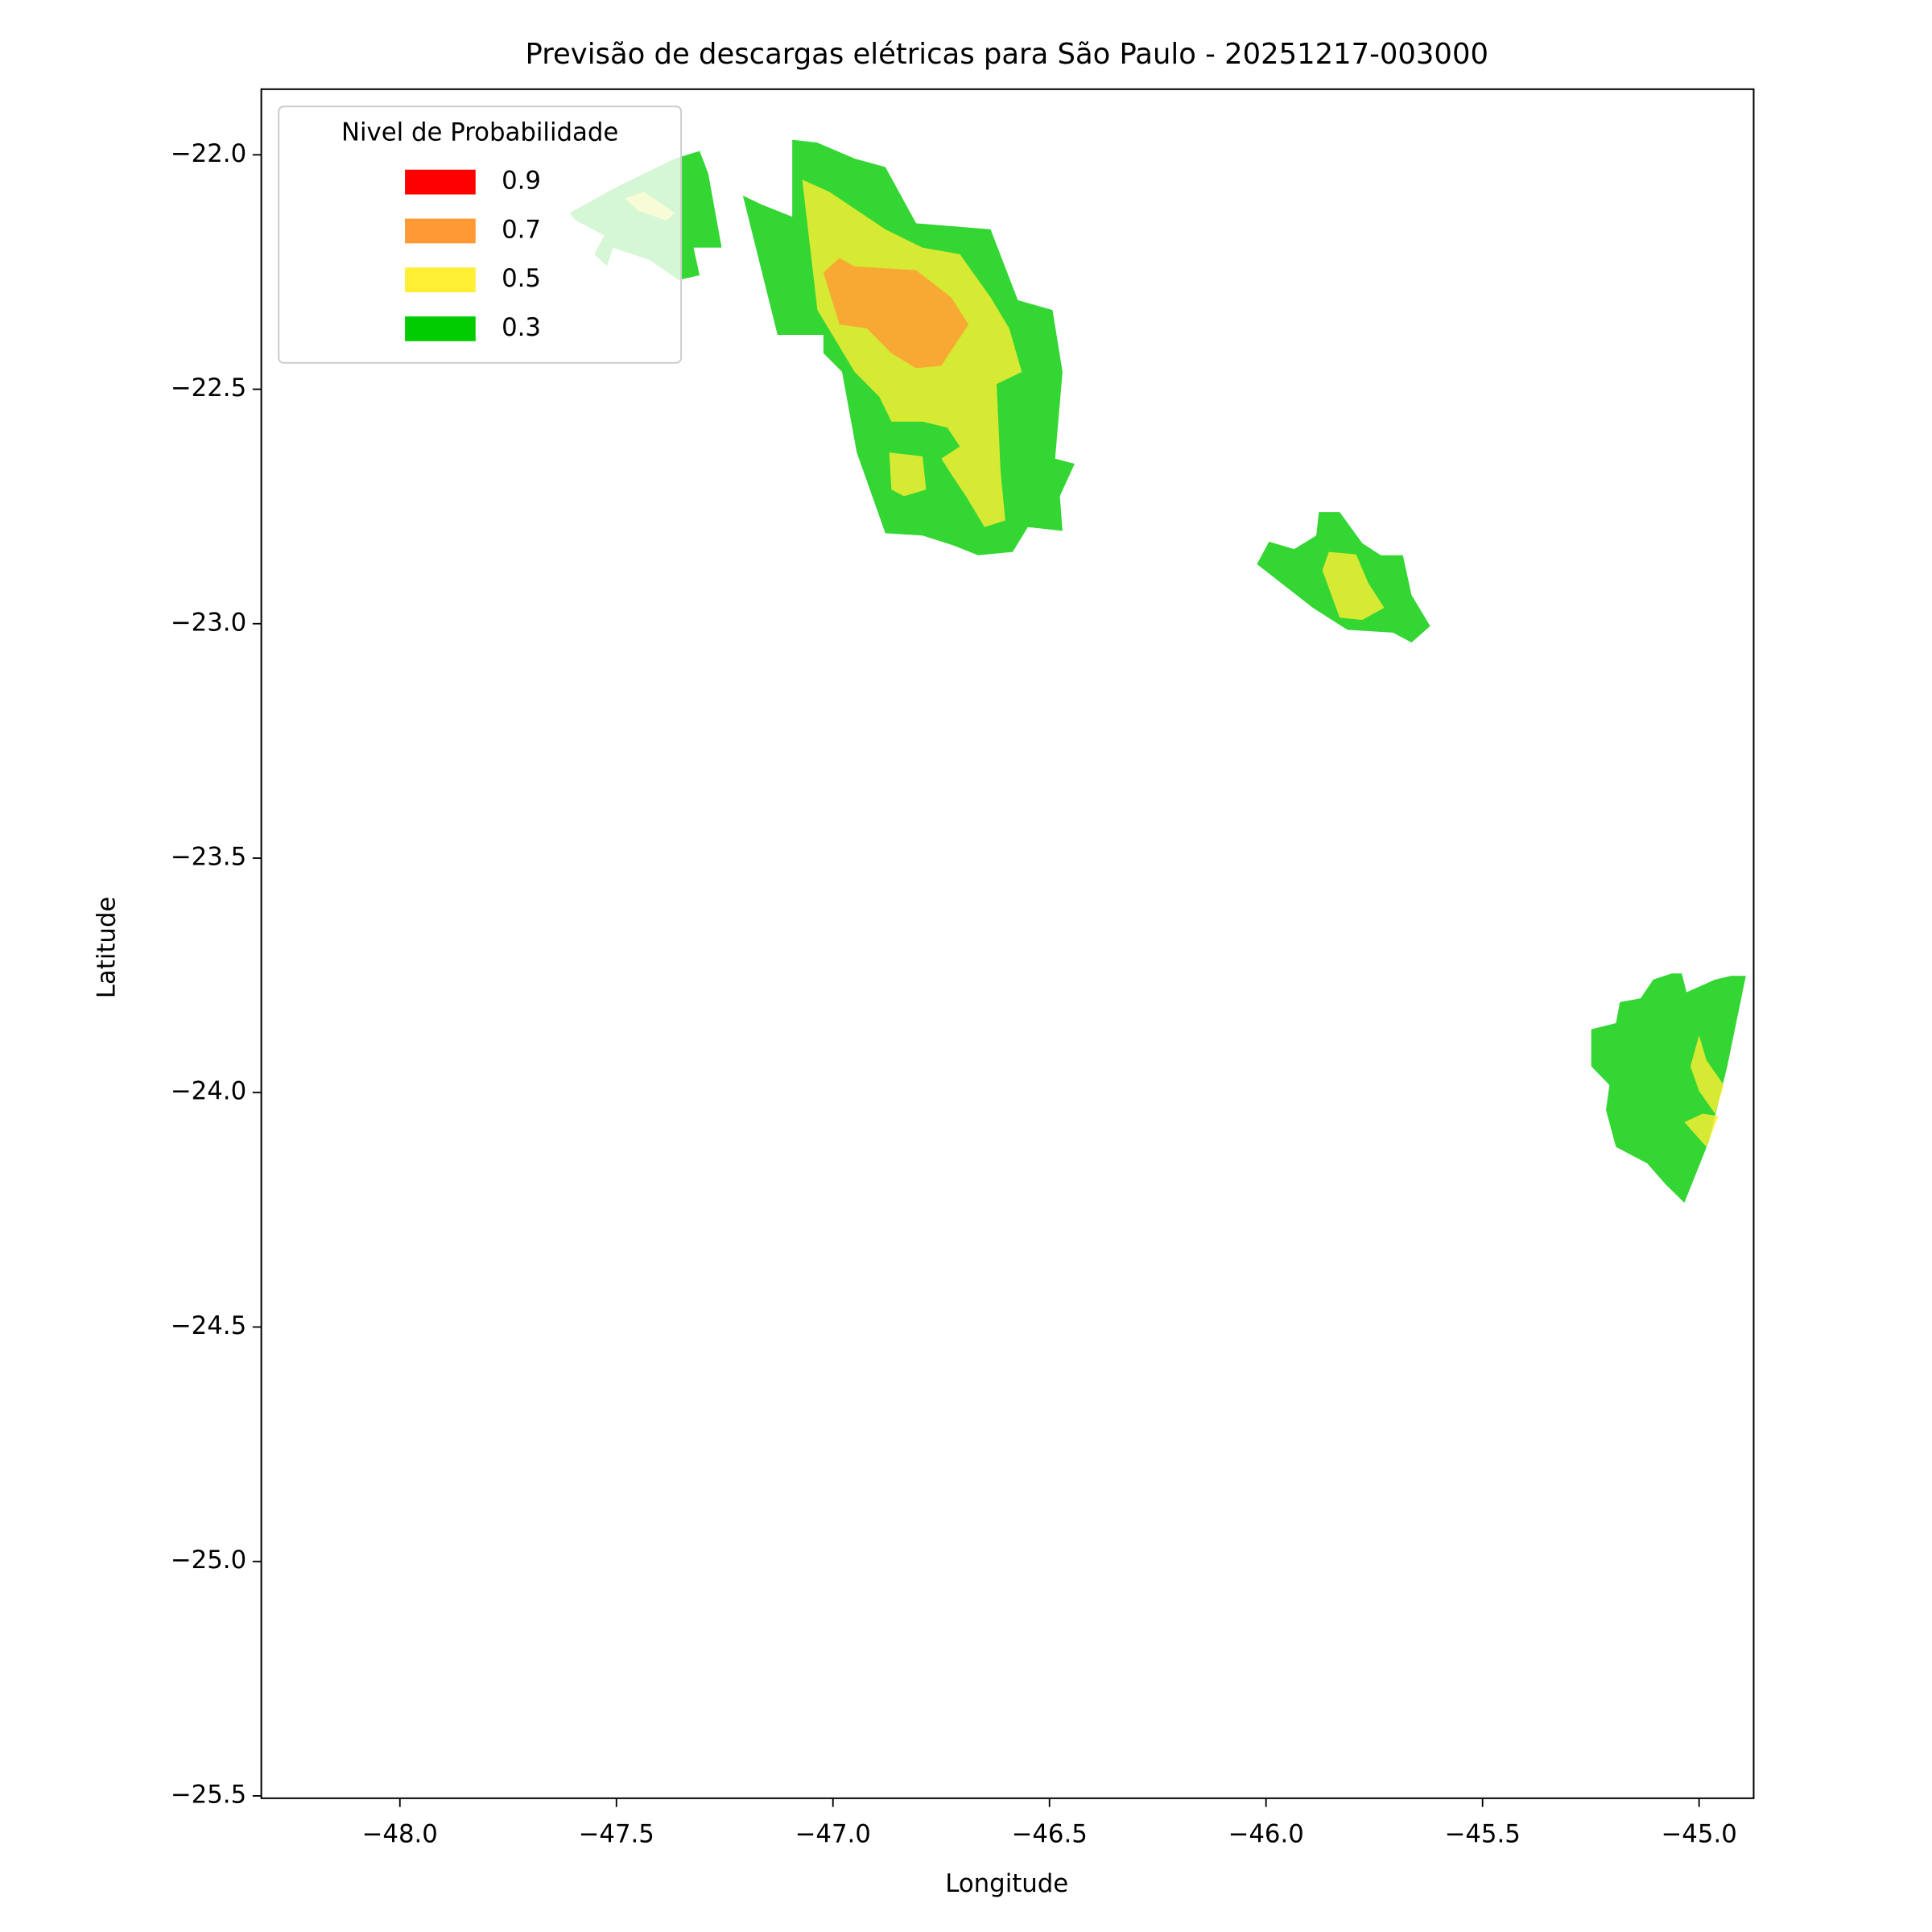 Image resolution: width=1932 pixels, height=1932 pixels. Describe the element at coordinates (1266, 1834) in the screenshot. I see `x-tick-label: −46.0` at that location.